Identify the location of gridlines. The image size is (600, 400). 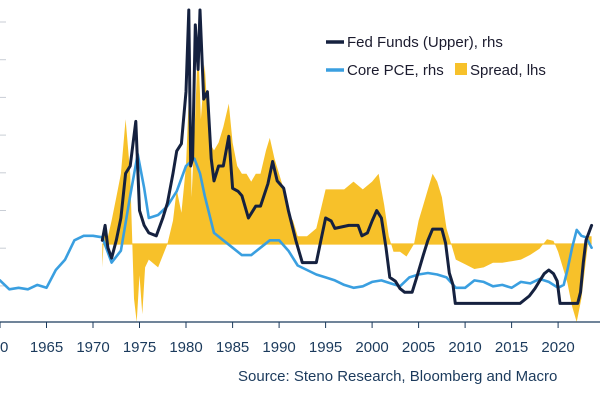
(3, 154).